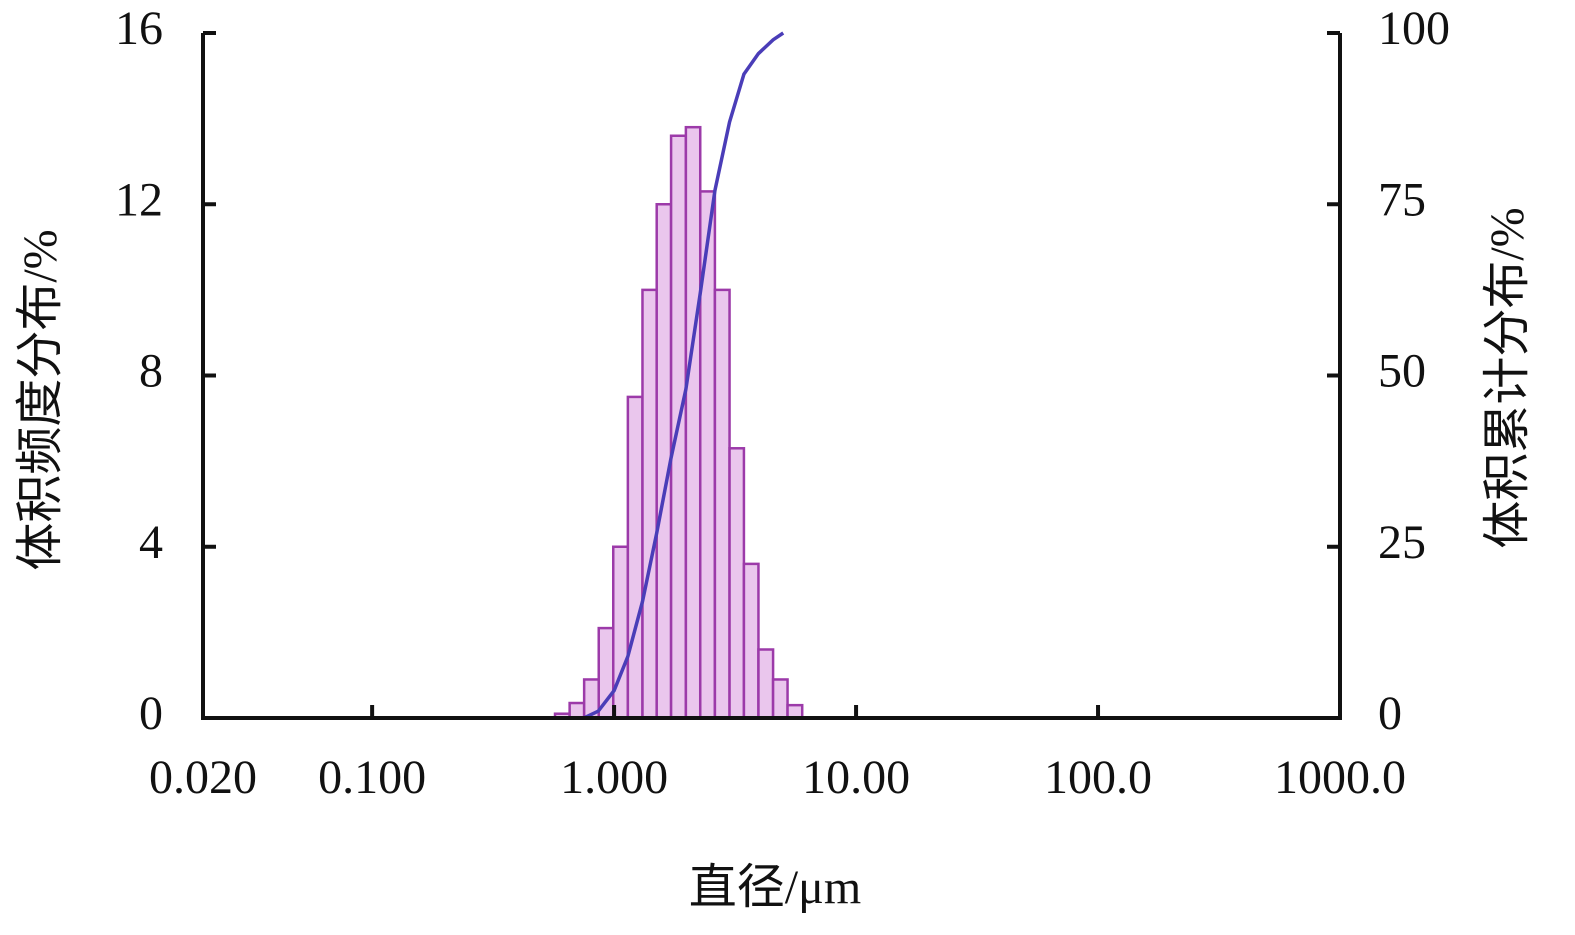 This screenshot has height=935, width=1575. Describe the element at coordinates (1098, 777) in the screenshot. I see `x-tick-label: 100.0` at that location.